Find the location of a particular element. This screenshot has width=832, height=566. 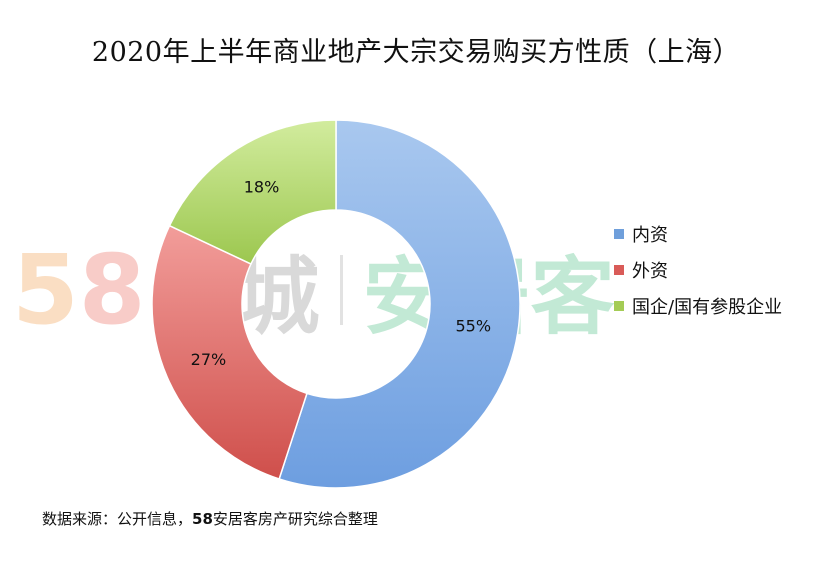

source-note: 数据来源：公开信息，58安居客房产研究综合整理 is located at coordinates (210, 518).